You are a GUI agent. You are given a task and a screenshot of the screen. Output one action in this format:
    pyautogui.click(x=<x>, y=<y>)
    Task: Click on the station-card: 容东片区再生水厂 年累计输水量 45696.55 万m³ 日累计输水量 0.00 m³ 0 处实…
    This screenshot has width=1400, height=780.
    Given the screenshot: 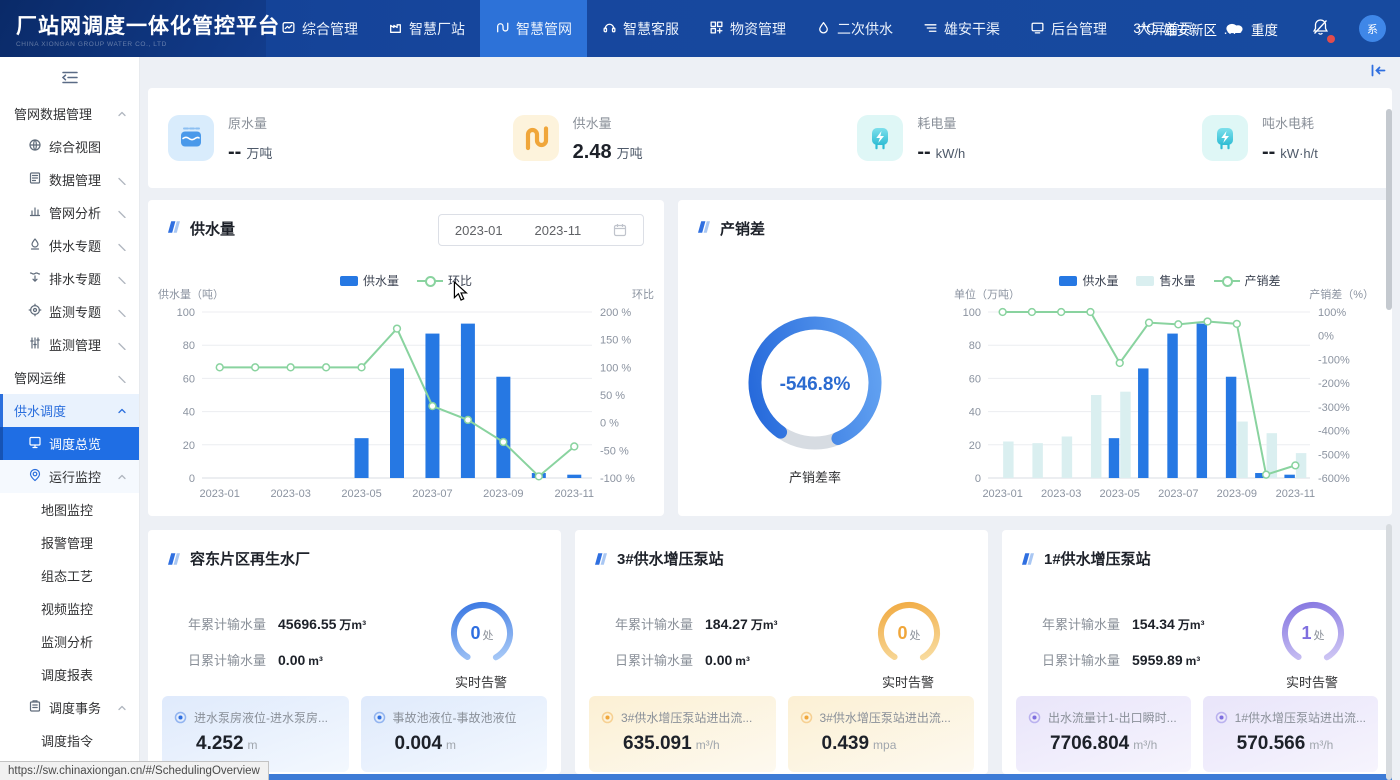 What is the action you would take?
    pyautogui.click(x=354, y=652)
    